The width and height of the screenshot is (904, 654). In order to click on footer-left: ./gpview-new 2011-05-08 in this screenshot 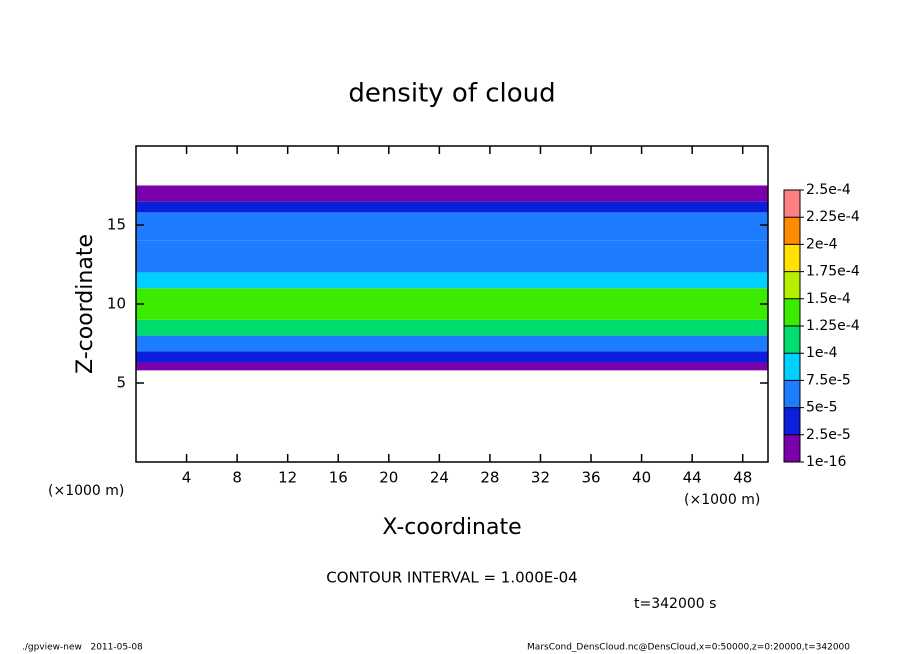, I will do `click(82, 648)`.